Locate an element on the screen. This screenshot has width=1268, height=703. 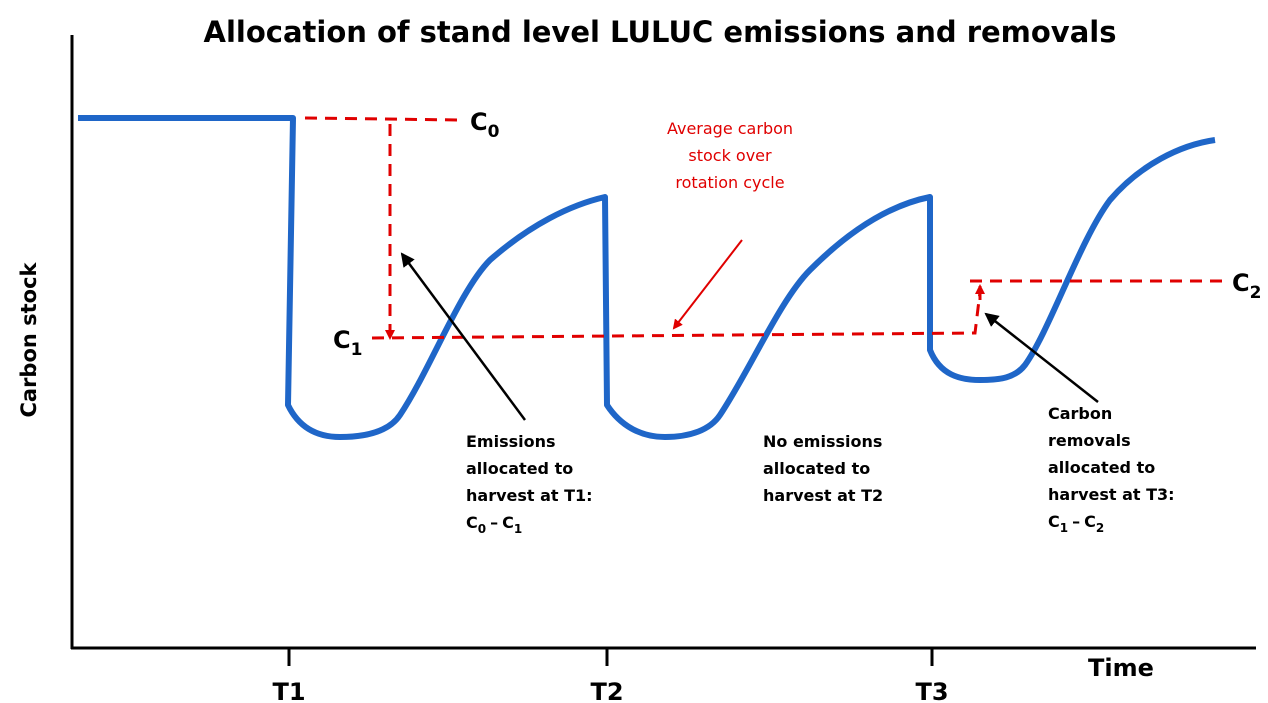
level-label: C0 is located at coordinates (485, 125).